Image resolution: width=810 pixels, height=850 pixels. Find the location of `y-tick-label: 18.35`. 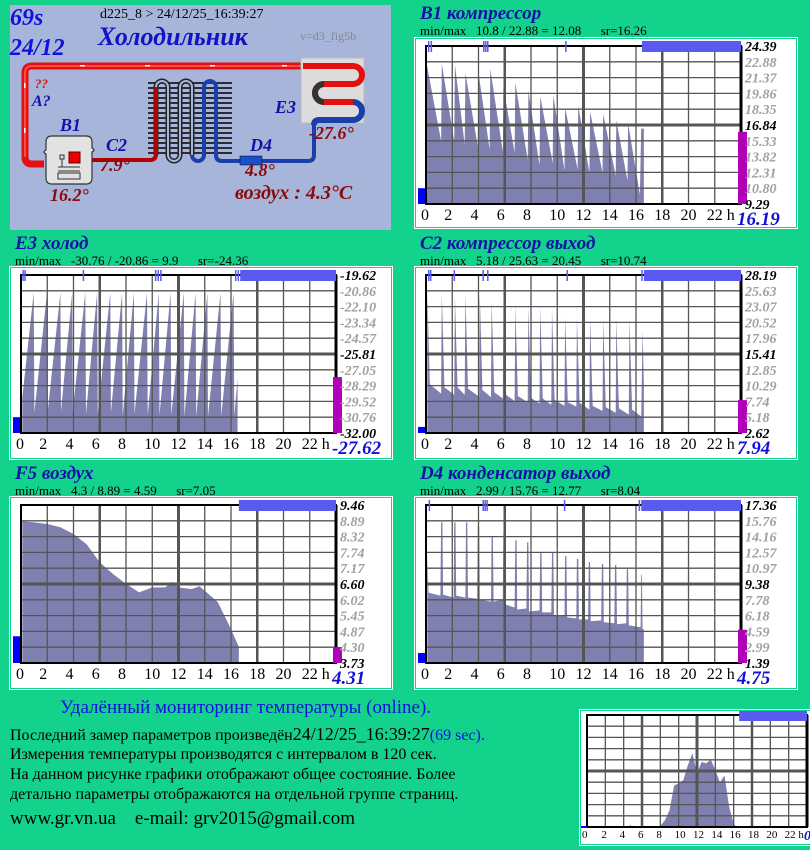

y-tick-label: 18.35 is located at coordinates (761, 110).